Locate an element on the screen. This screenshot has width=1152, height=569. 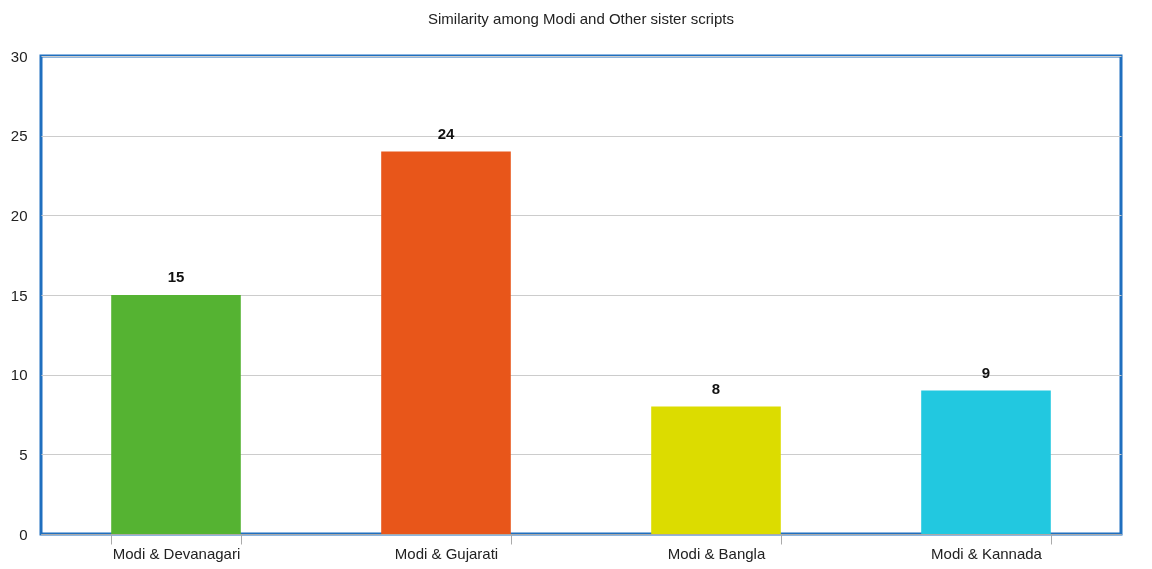
data-label: 8 is located at coordinates (716, 388).